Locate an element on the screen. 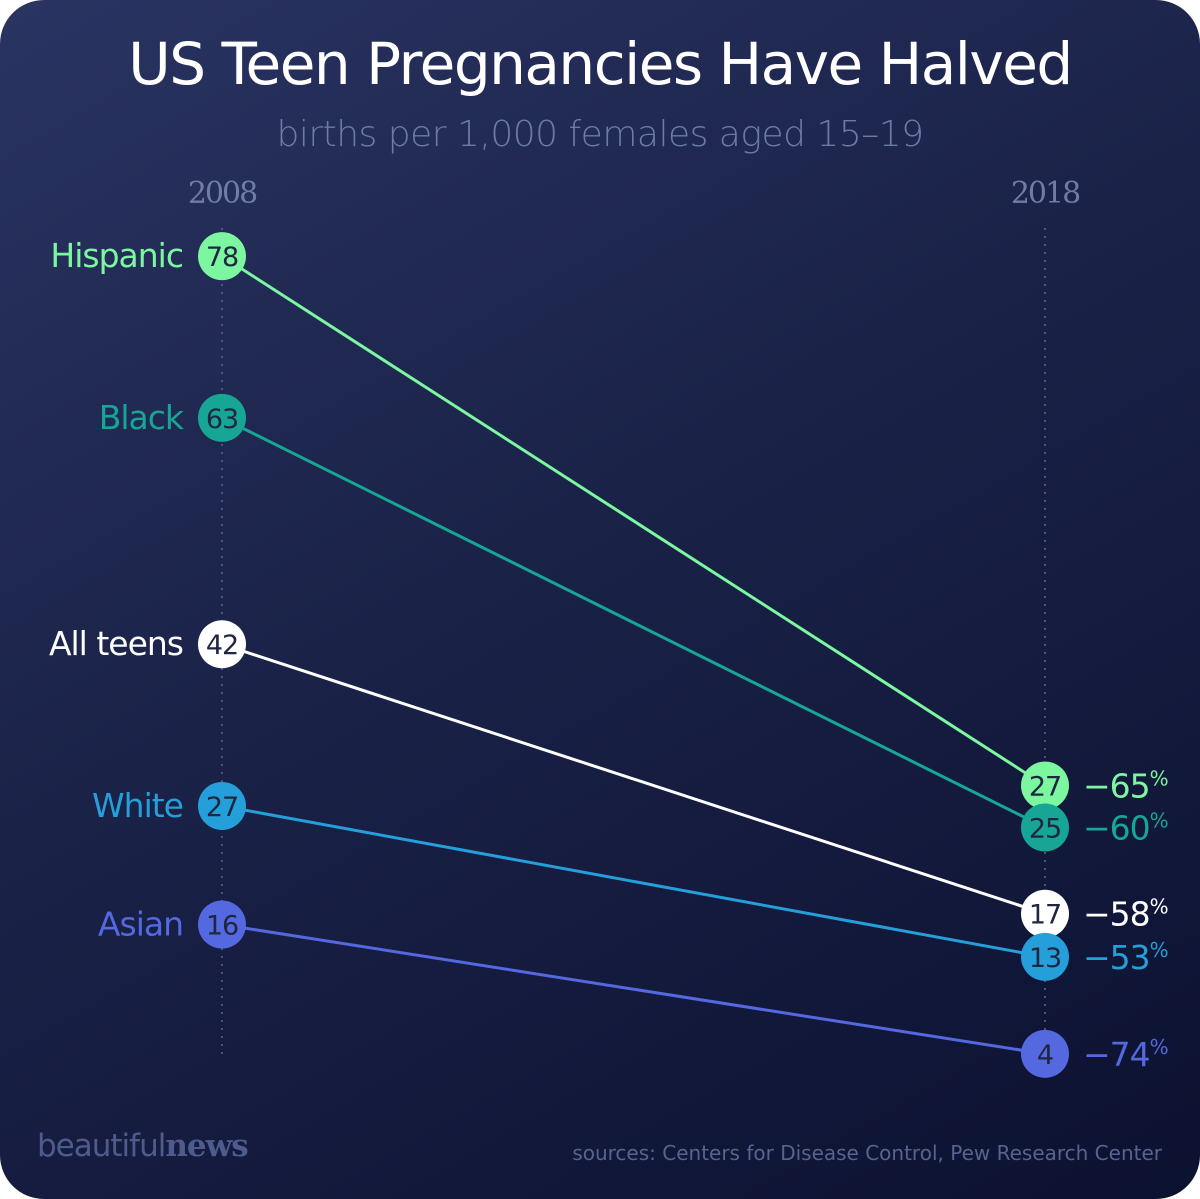  data-label: 78 is located at coordinates (222, 257).